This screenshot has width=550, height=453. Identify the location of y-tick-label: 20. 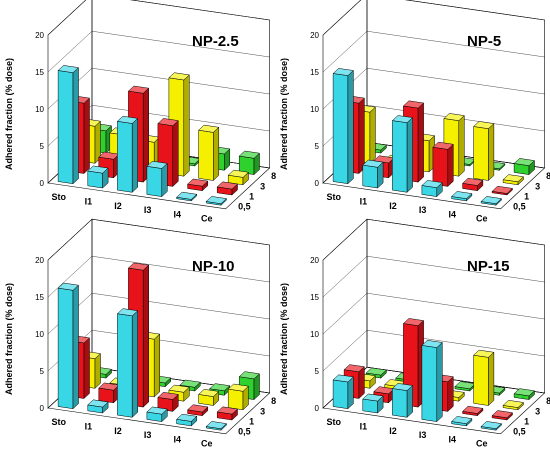
(314, 35).